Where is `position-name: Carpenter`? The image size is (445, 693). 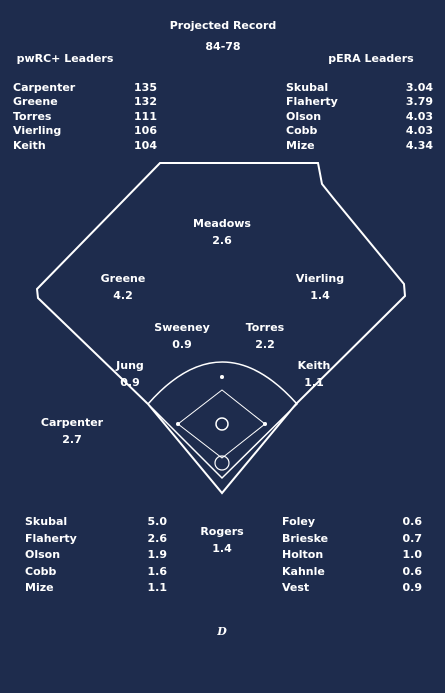 position-name: Carpenter is located at coordinates (72, 422).